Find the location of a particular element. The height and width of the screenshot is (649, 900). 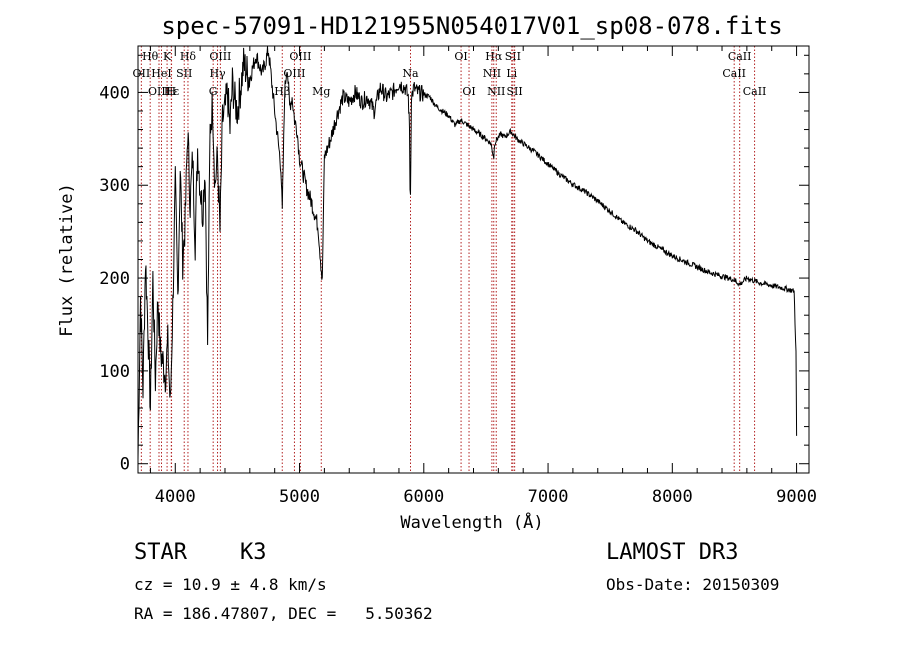

object-subclass: K3 is located at coordinates (253, 552).